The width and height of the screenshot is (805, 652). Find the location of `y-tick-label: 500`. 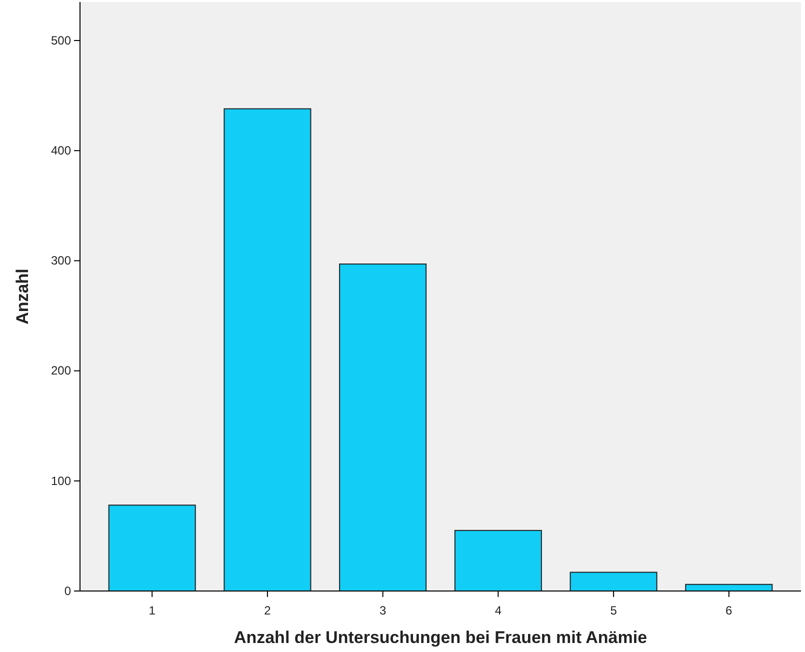

y-tick-label: 500 is located at coordinates (61, 40).